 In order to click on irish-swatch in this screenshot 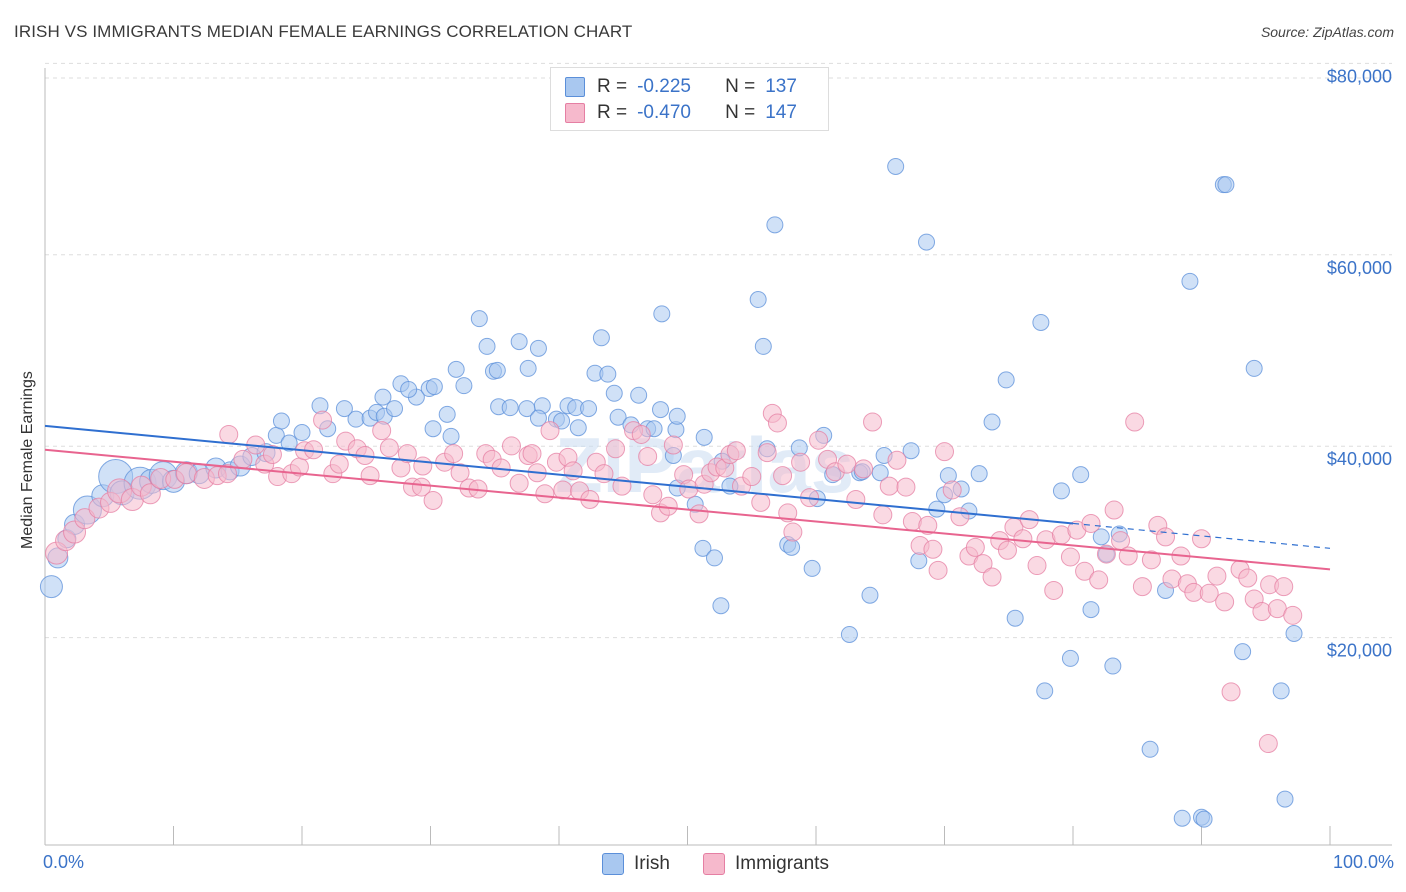, I will do `click(613, 864)`.